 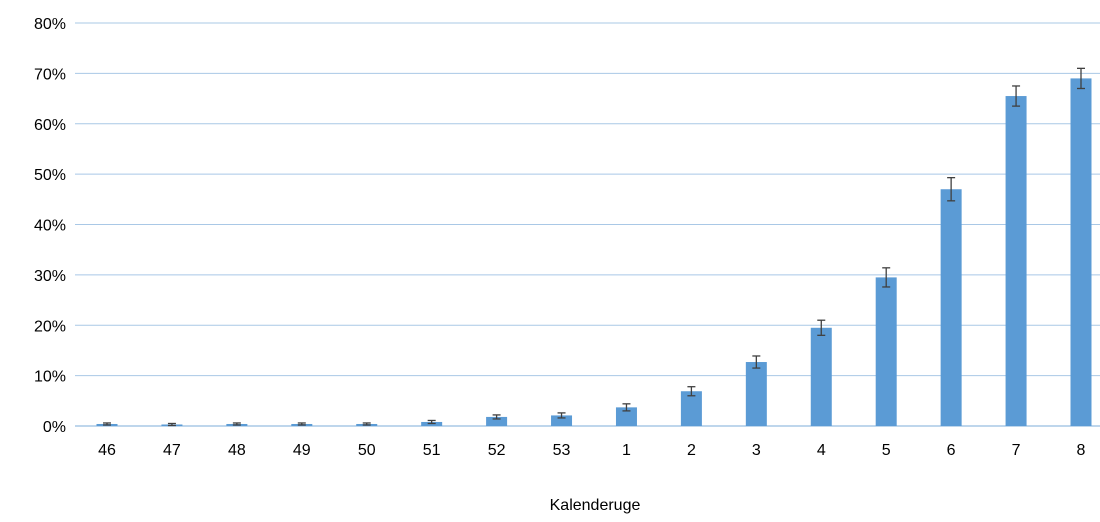 What do you see at coordinates (50, 175) in the screenshot?
I see `y-tick-label: 50%` at bounding box center [50, 175].